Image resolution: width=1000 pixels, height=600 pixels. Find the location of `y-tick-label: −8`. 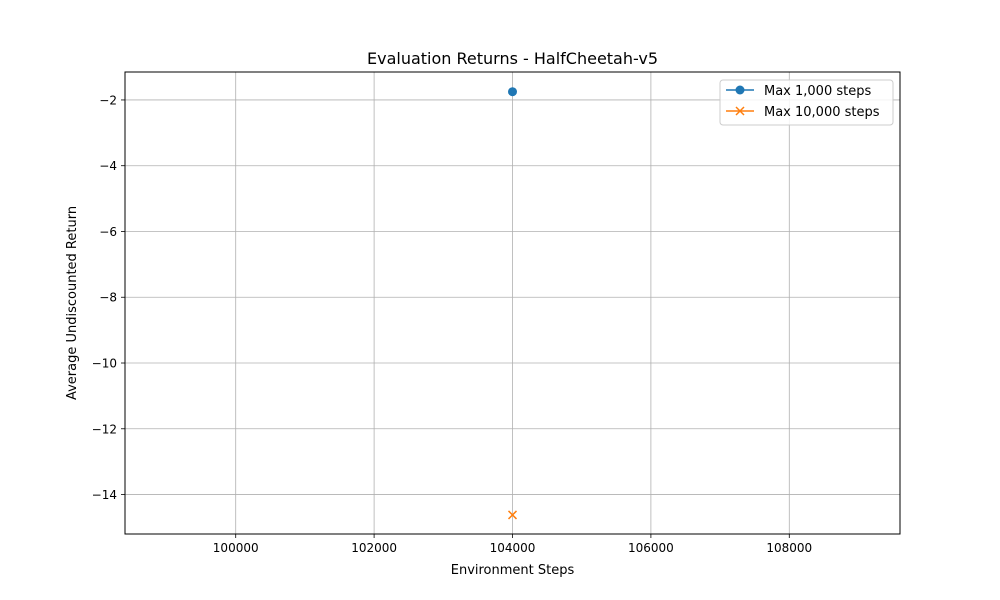

y-tick-label: −8 is located at coordinates (108, 298).